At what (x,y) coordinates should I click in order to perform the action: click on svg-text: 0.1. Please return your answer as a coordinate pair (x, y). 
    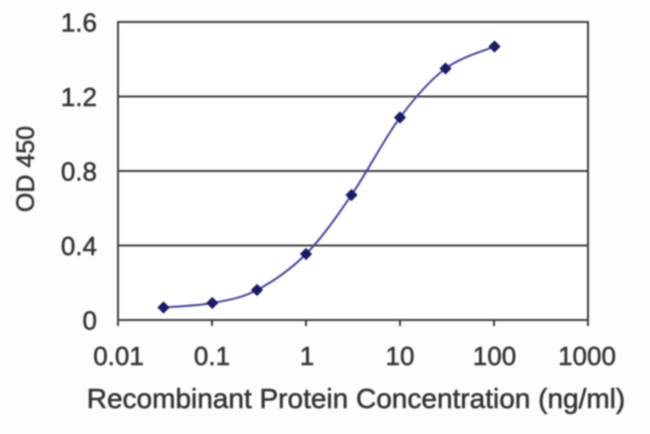
    Looking at the image, I should click on (212, 356).